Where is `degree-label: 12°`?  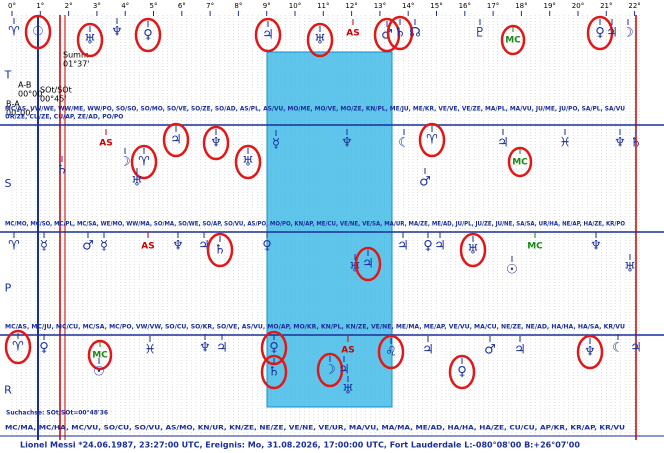 degree-label: 12° is located at coordinates (351, 6).